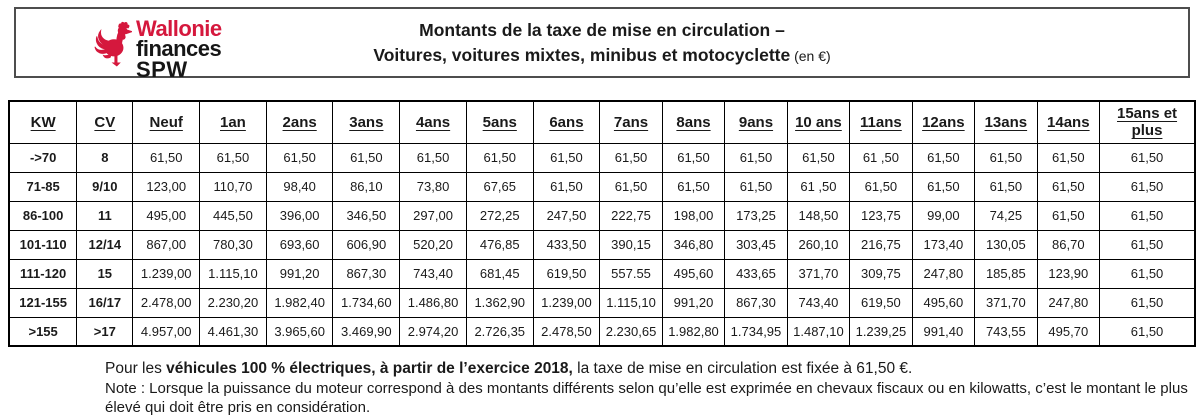  Describe the element at coordinates (943, 331) in the screenshot. I see `amount-cell: 991,40` at that location.